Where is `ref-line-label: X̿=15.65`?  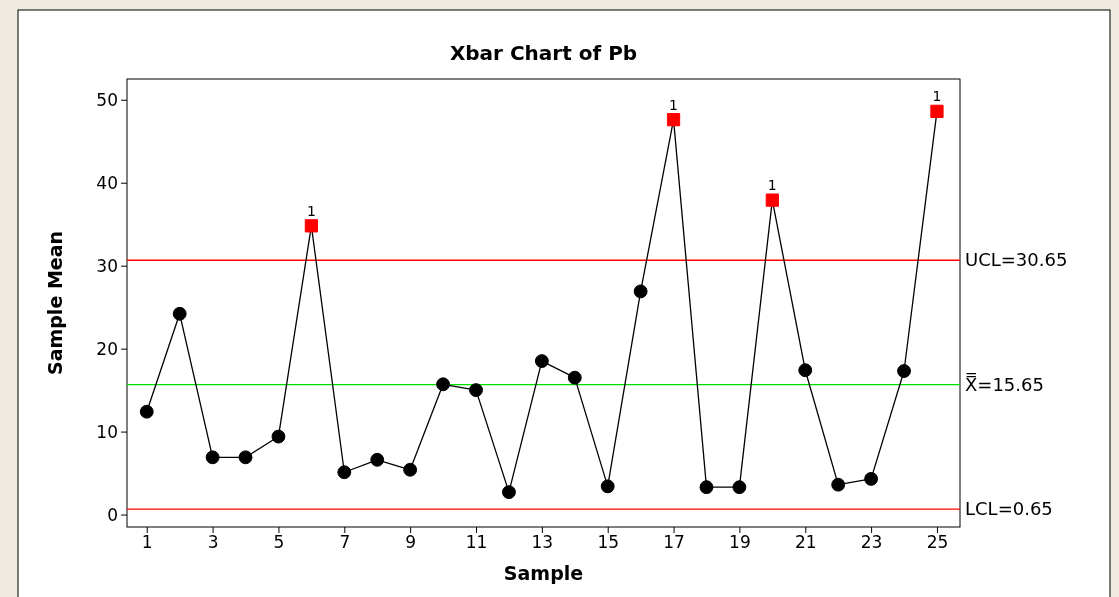 ref-line-label: X̿=15.65 is located at coordinates (1004, 383).